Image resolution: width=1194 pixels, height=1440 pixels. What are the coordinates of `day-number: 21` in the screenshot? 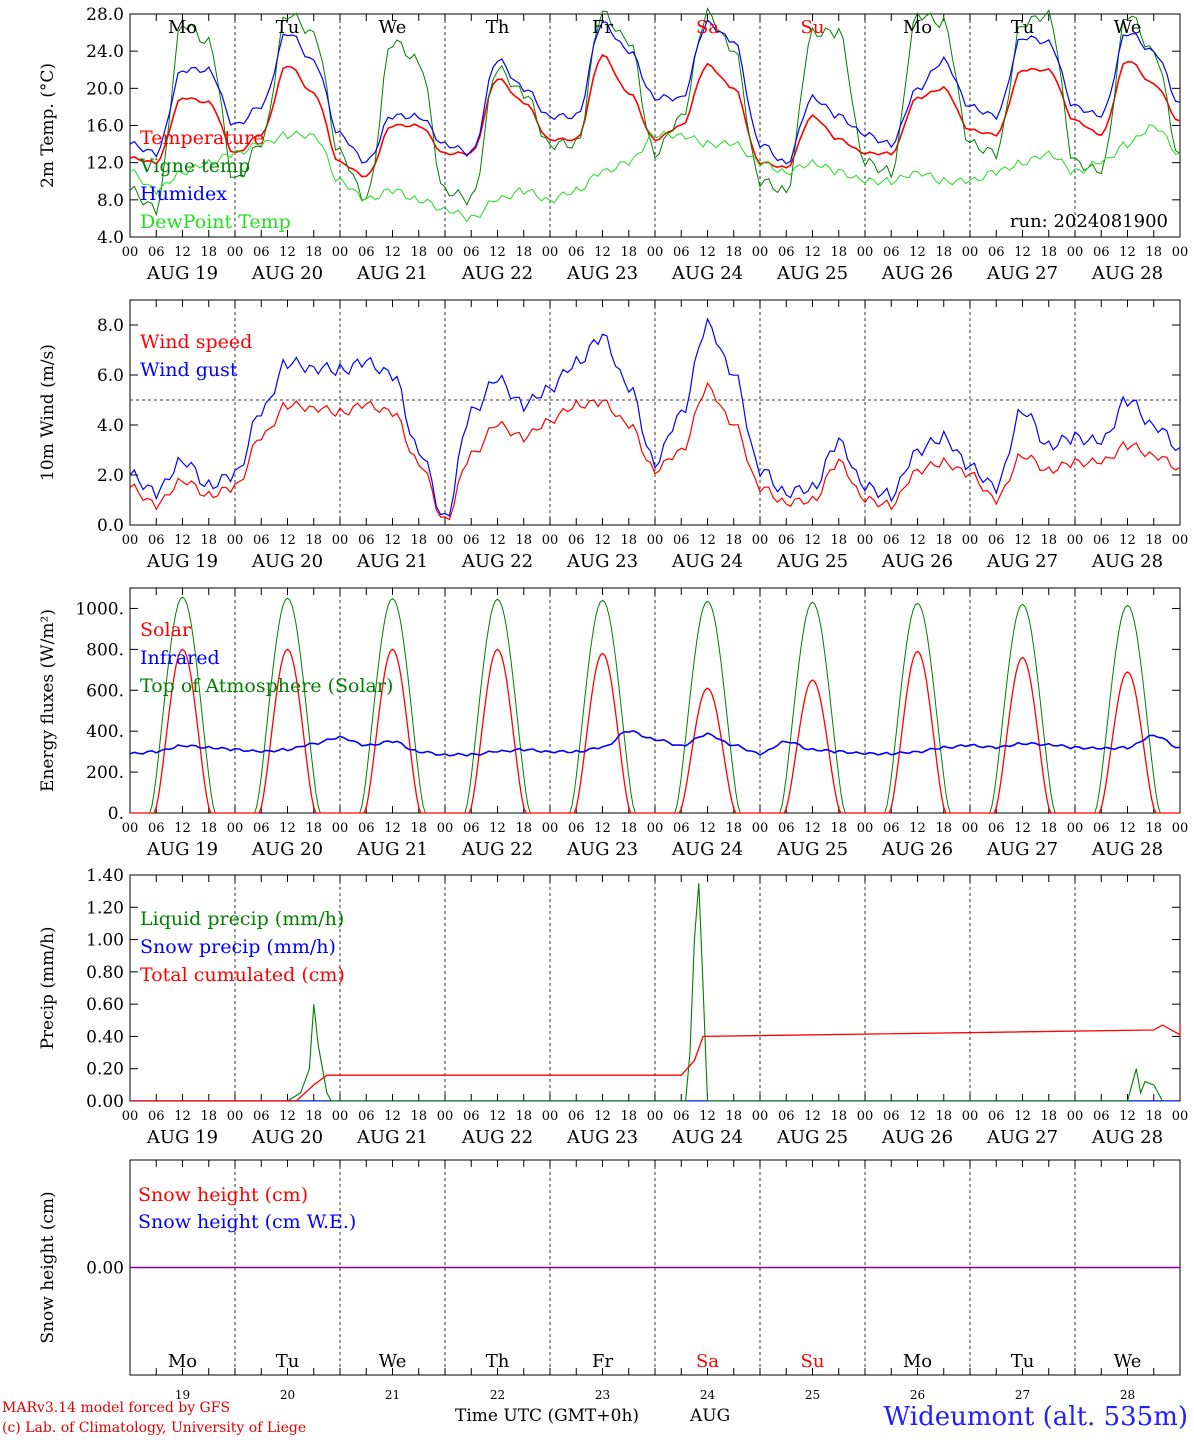 It's located at (392, 1395).